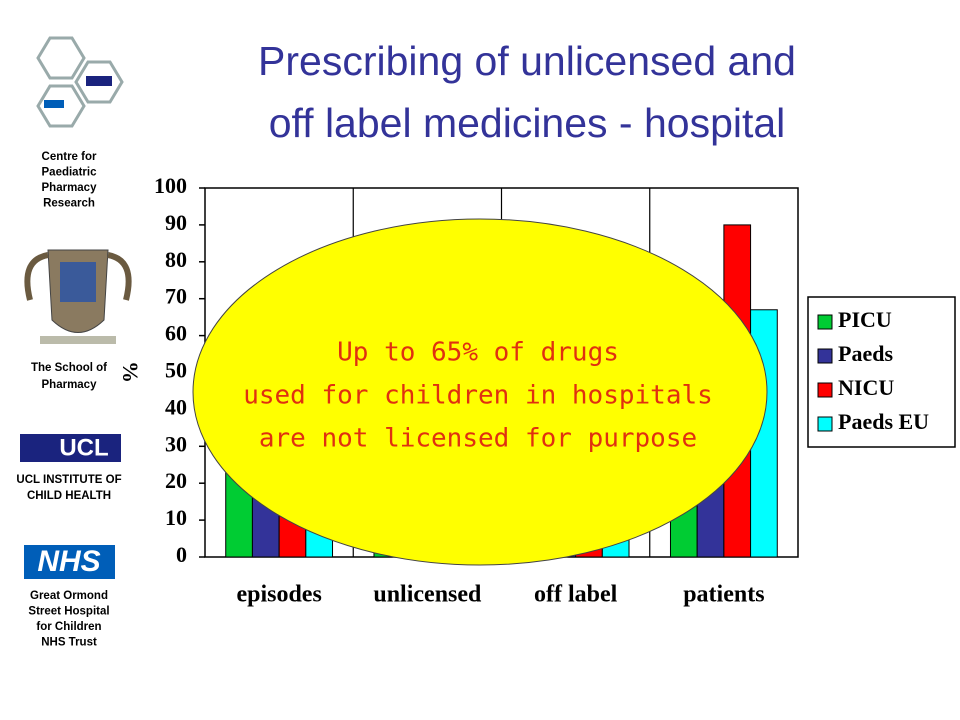  What do you see at coordinates (478, 439) in the screenshot?
I see `annotation: are not licensed for purpose` at bounding box center [478, 439].